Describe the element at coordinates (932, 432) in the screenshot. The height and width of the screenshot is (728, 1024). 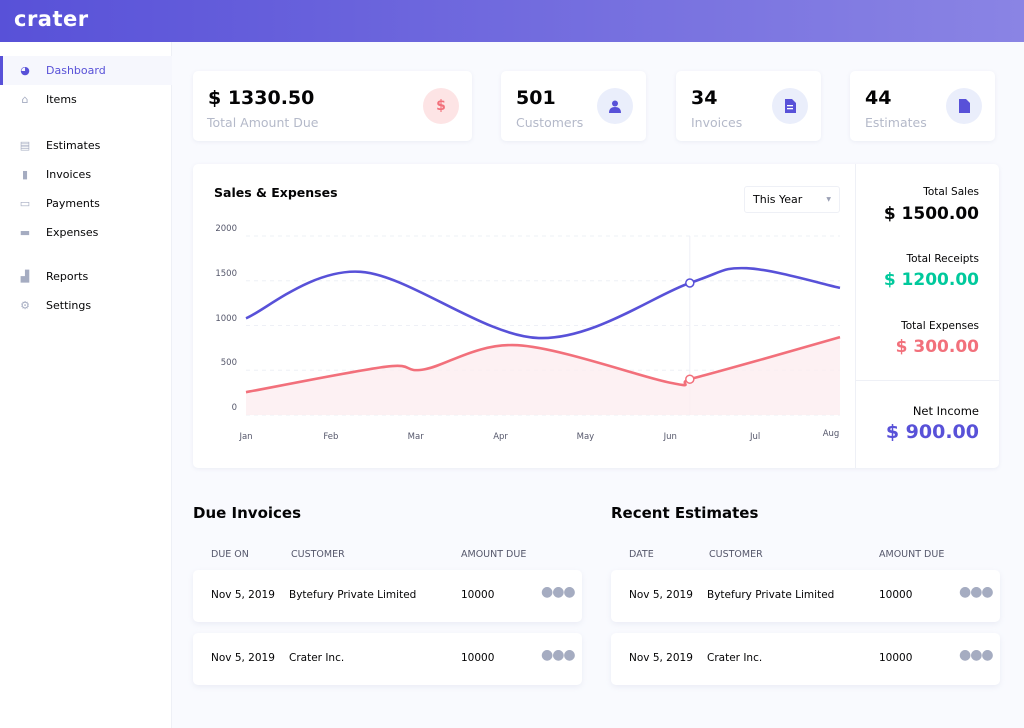
I see `net-income-value: $ 900.00` at that location.